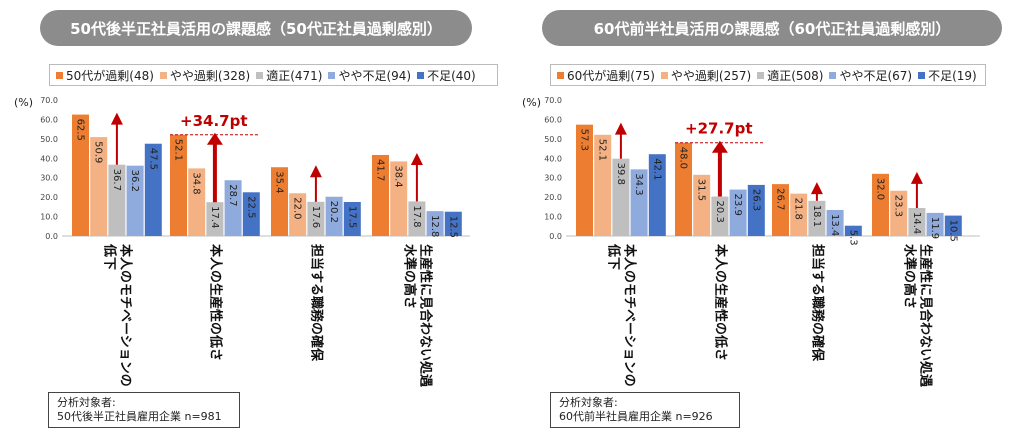 This screenshot has height=440, width=1020. Describe the element at coordinates (125, 315) in the screenshot. I see `category-label: 本人のモチベーションの` at that location.